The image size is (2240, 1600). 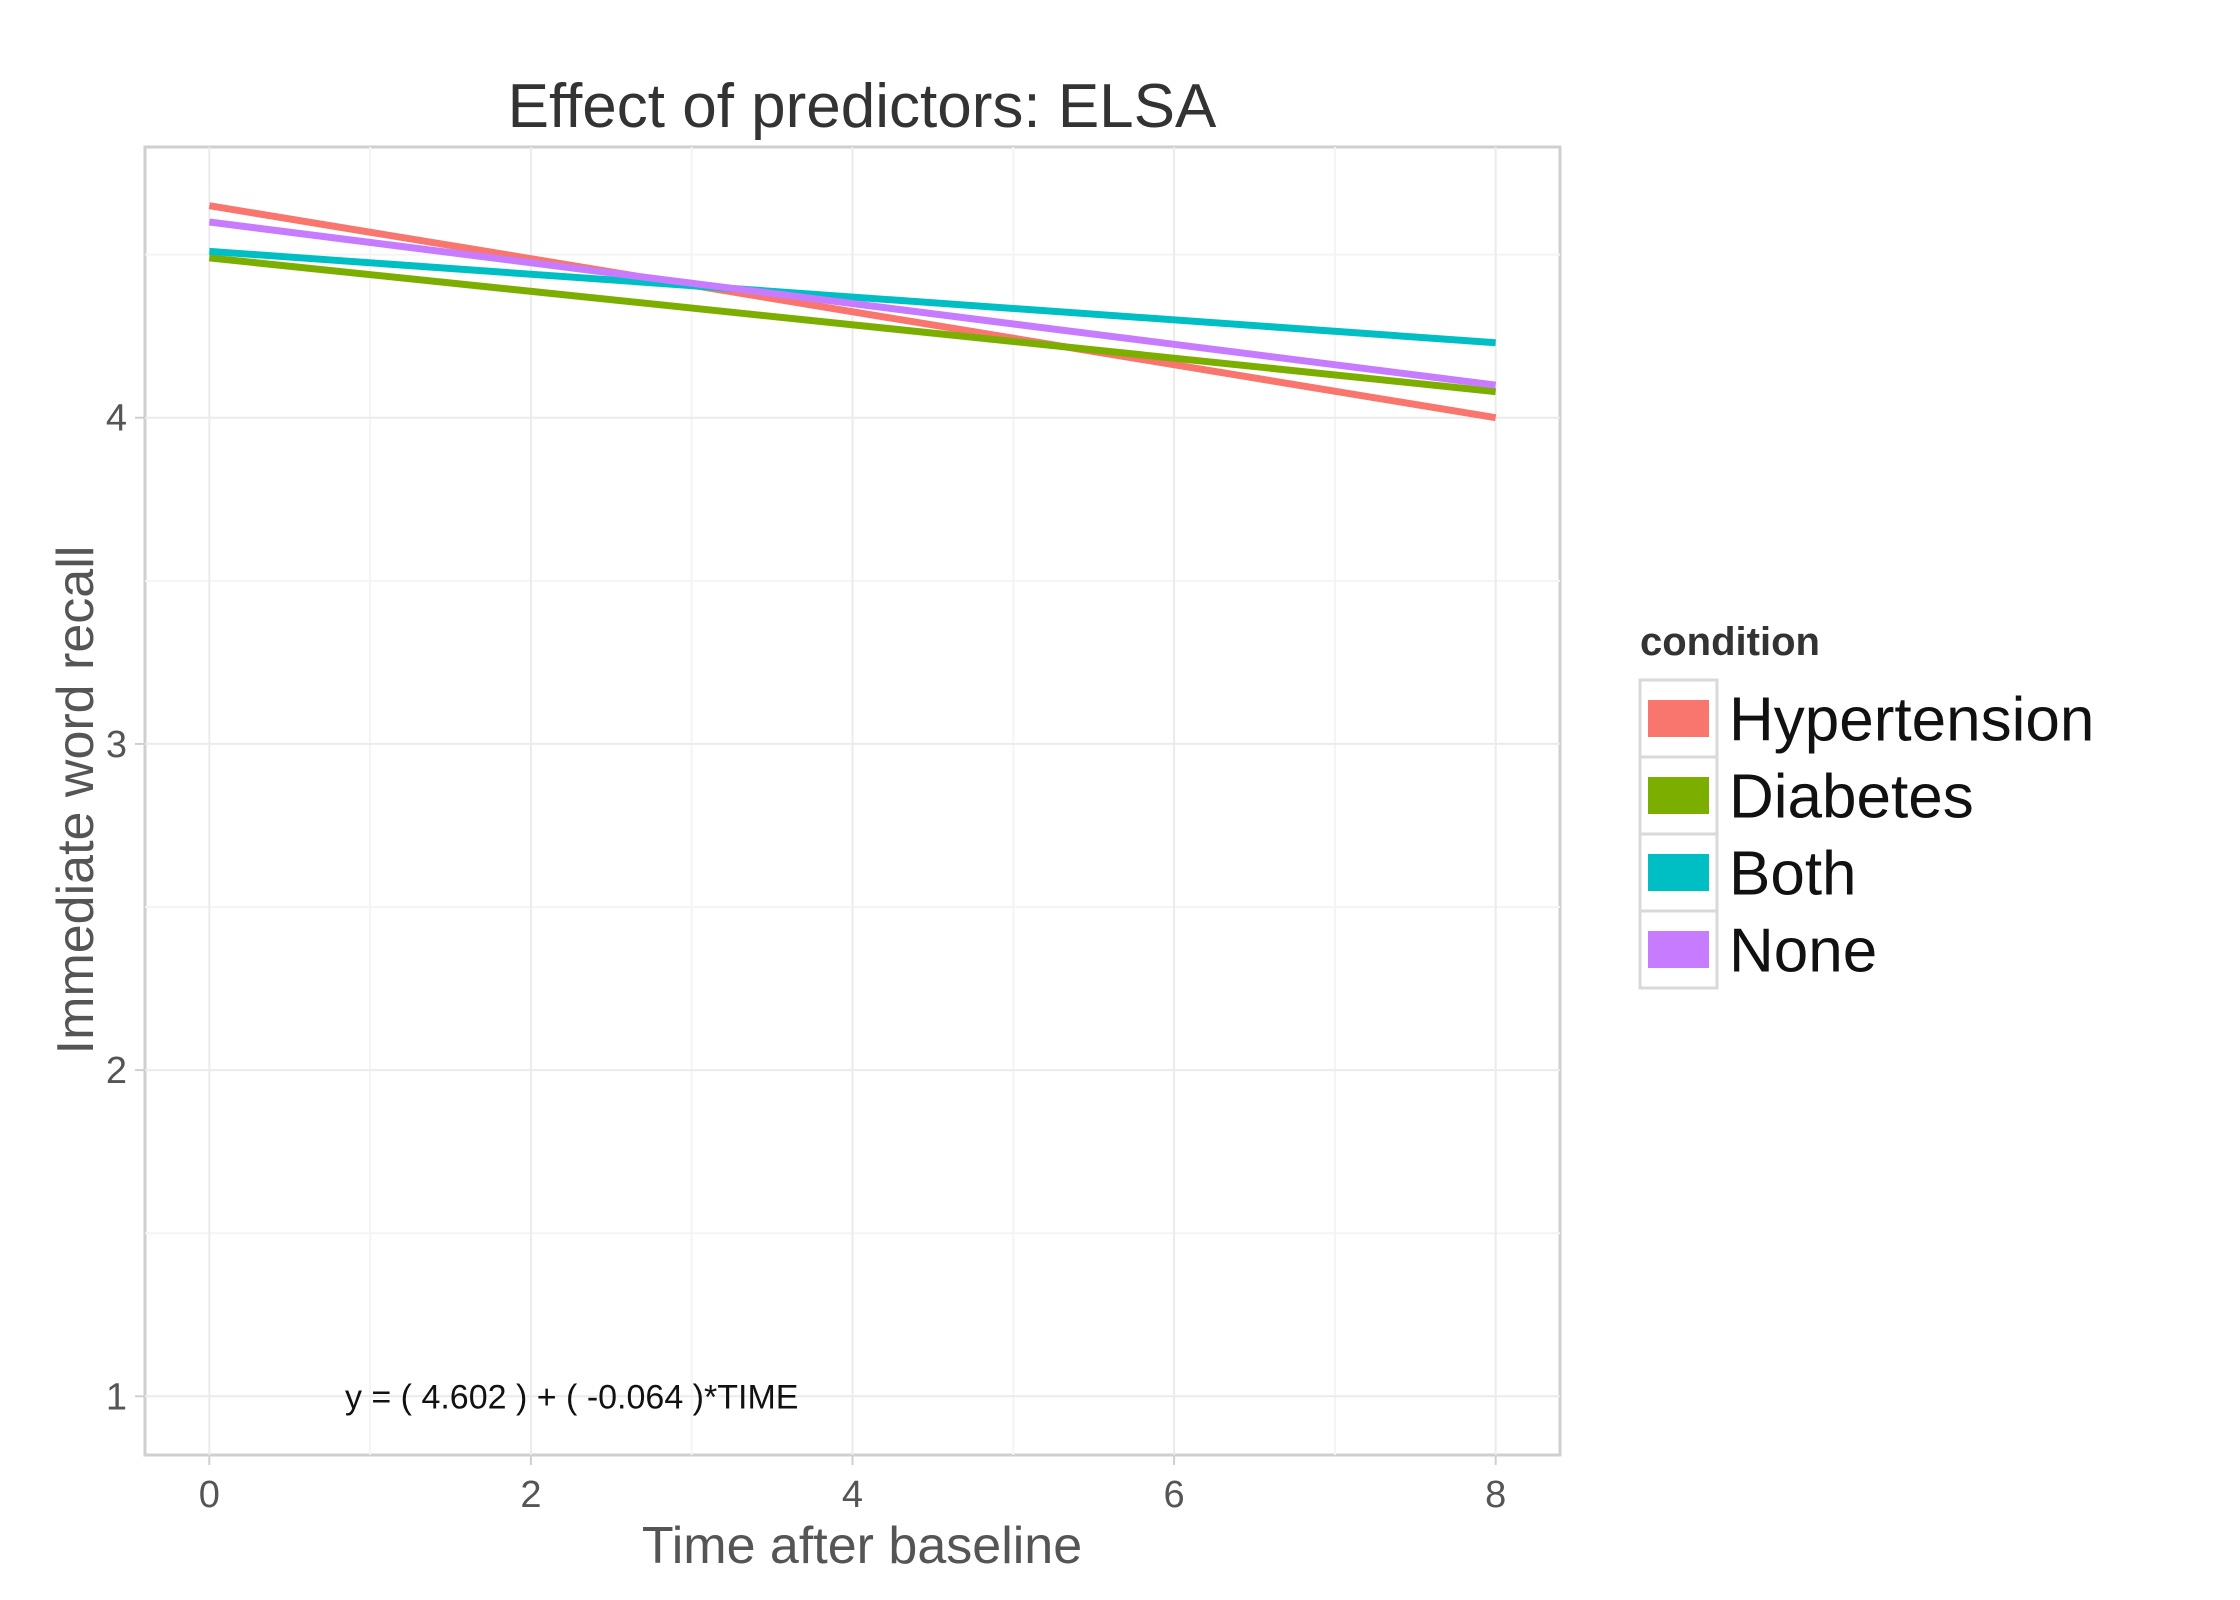 I want to click on series-line-hypertension, so click(x=852, y=312).